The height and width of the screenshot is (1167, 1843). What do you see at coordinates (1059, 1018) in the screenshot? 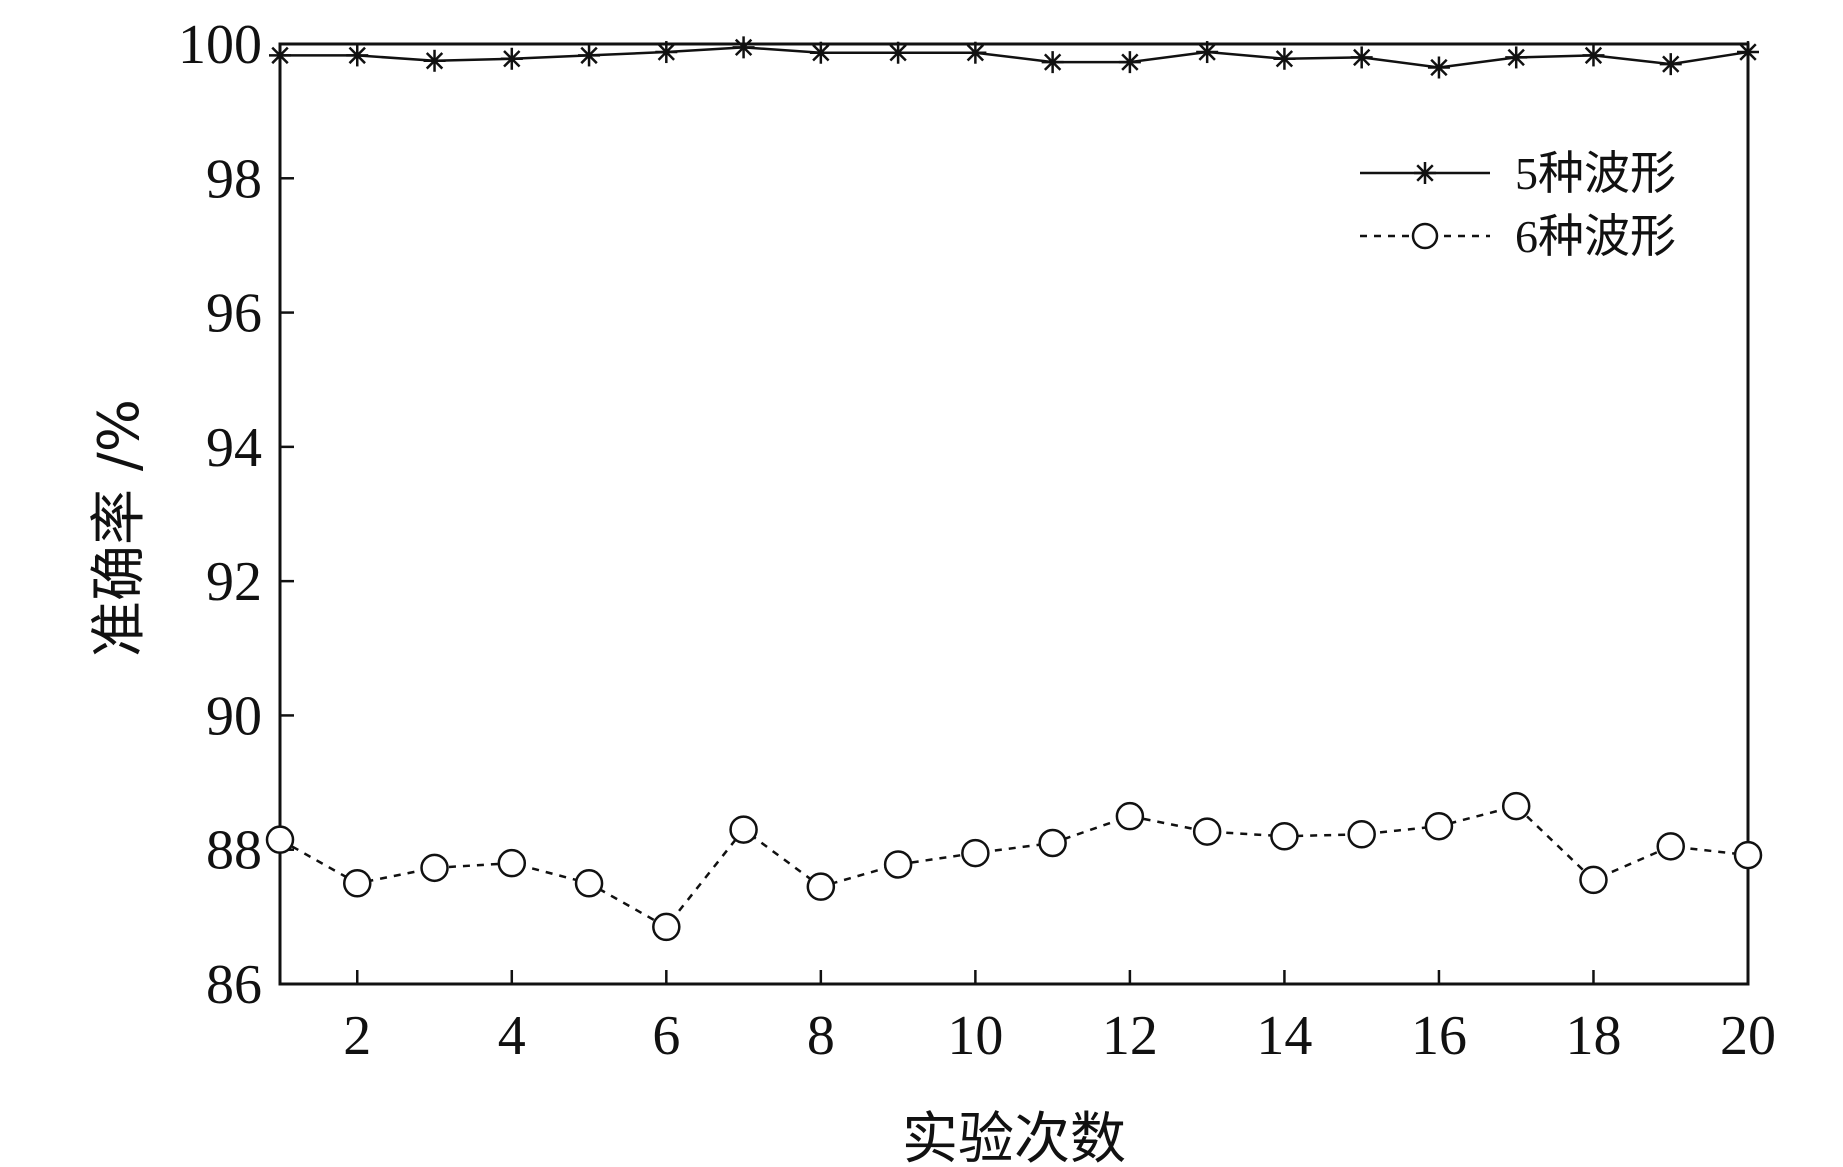
I see `x-axis: 2 4 6 8 10 12 14 16 18 20` at bounding box center [1059, 1018].